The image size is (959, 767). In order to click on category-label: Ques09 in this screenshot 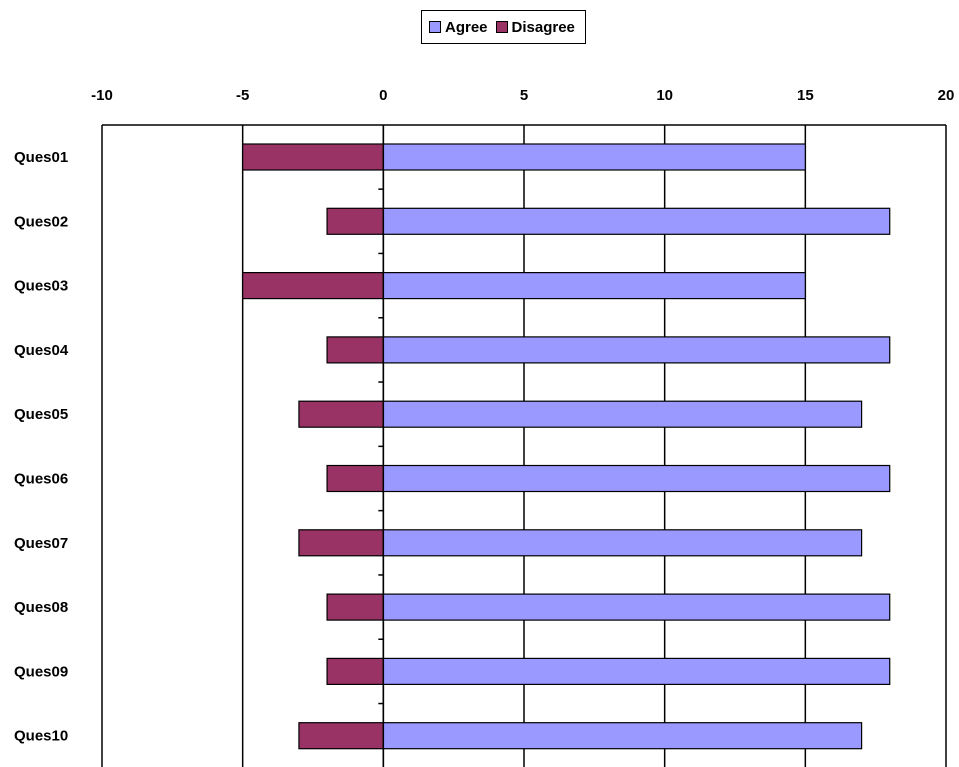, I will do `click(41, 671)`.